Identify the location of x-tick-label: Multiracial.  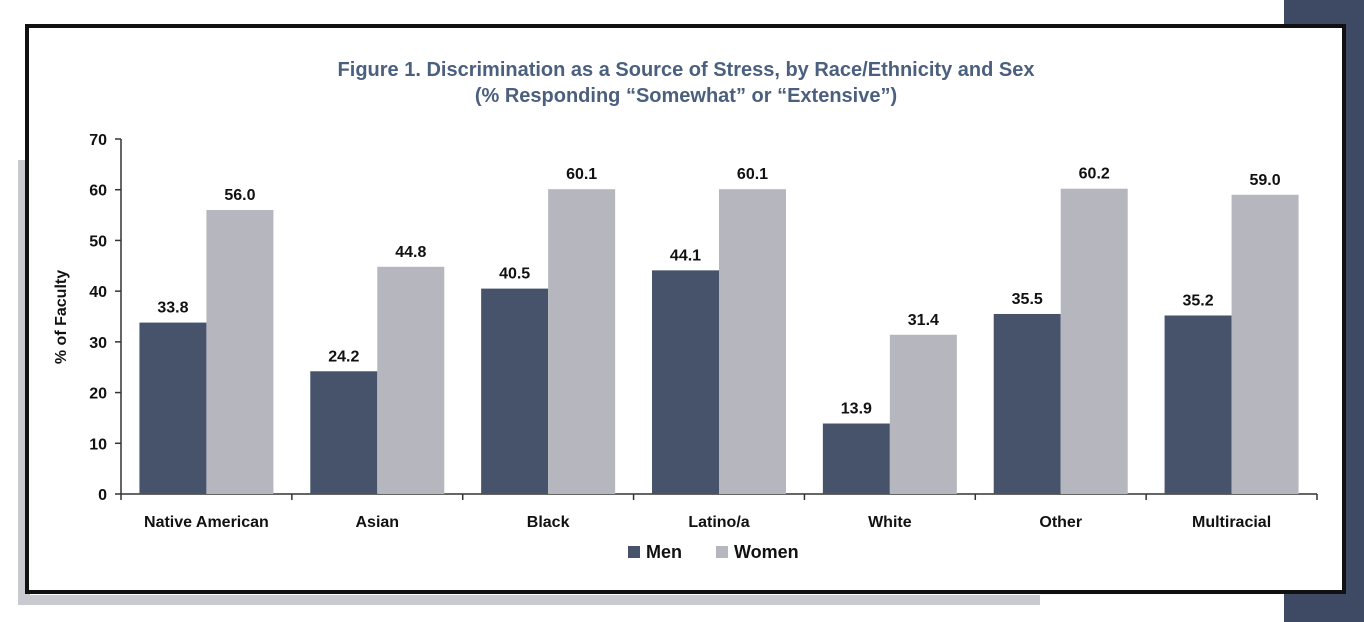
(1231, 522).